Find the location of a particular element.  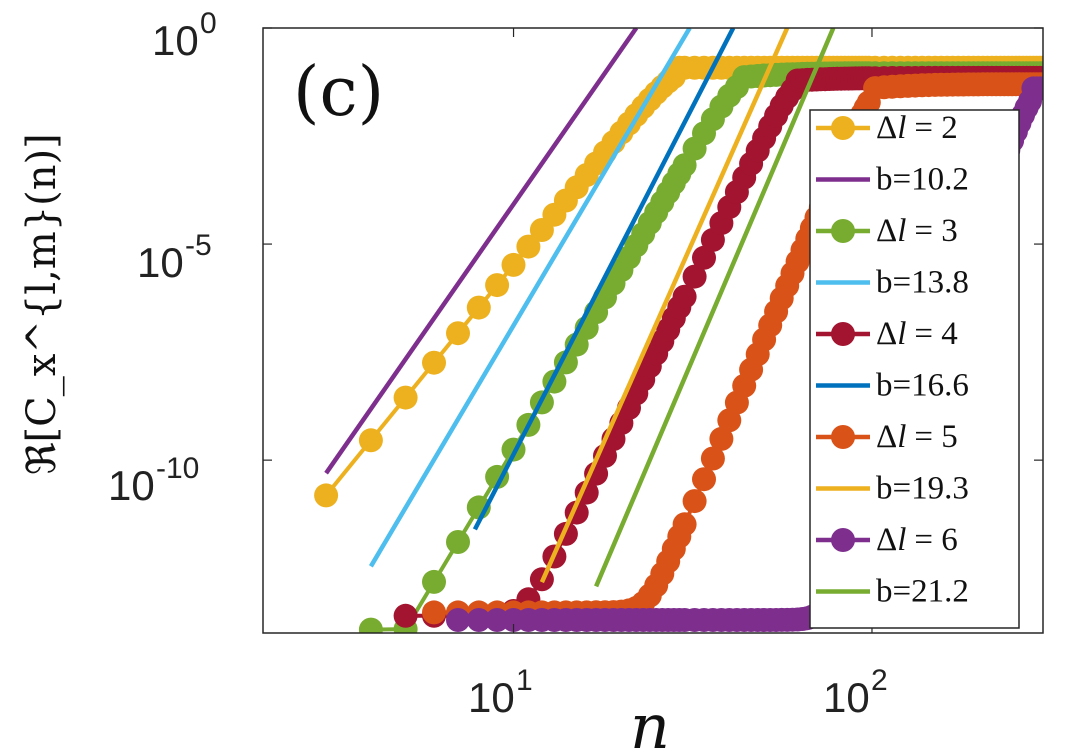

legend-label-prefix-6: Δ is located at coordinates (886, 437).